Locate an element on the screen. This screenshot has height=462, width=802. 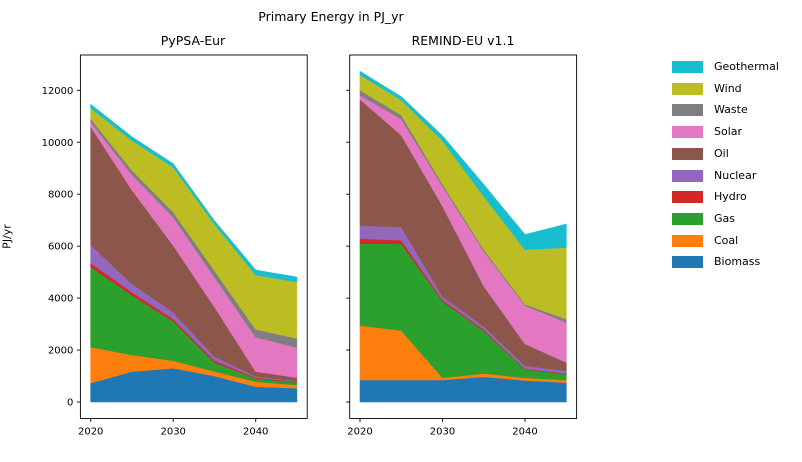
legend-label: Solar is located at coordinates (728, 132).